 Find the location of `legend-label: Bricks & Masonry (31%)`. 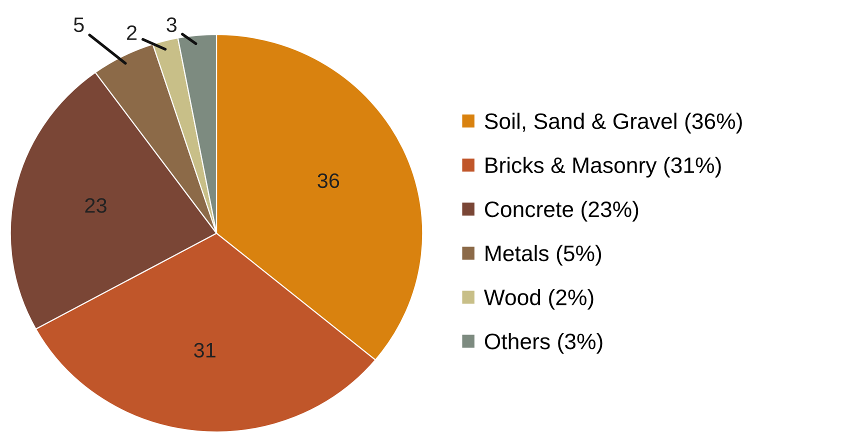

legend-label: Bricks & Masonry (31%) is located at coordinates (603, 167).